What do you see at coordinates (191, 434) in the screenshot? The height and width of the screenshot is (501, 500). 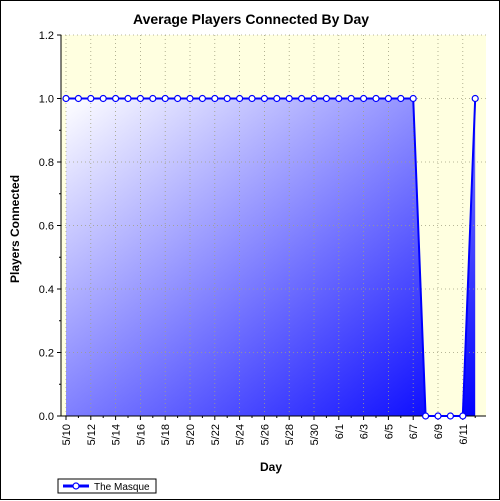 I see `x-tick-label: 5/20` at bounding box center [191, 434].